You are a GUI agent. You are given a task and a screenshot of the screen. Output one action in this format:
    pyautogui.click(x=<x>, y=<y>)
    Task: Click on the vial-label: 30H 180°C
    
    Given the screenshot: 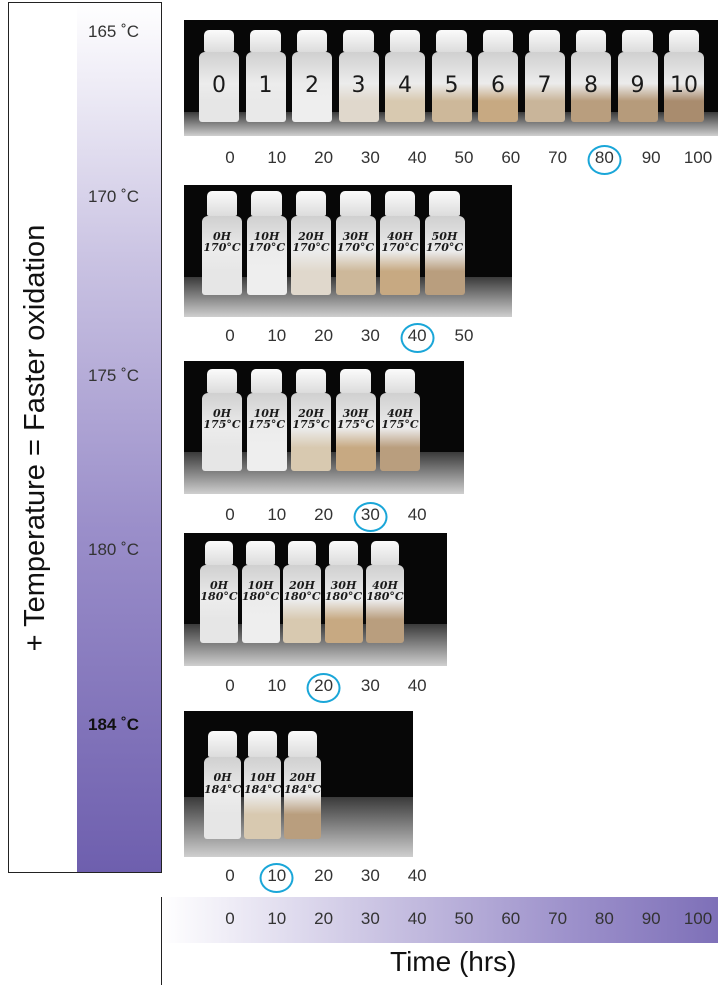 What is the action you would take?
    pyautogui.click(x=343, y=591)
    